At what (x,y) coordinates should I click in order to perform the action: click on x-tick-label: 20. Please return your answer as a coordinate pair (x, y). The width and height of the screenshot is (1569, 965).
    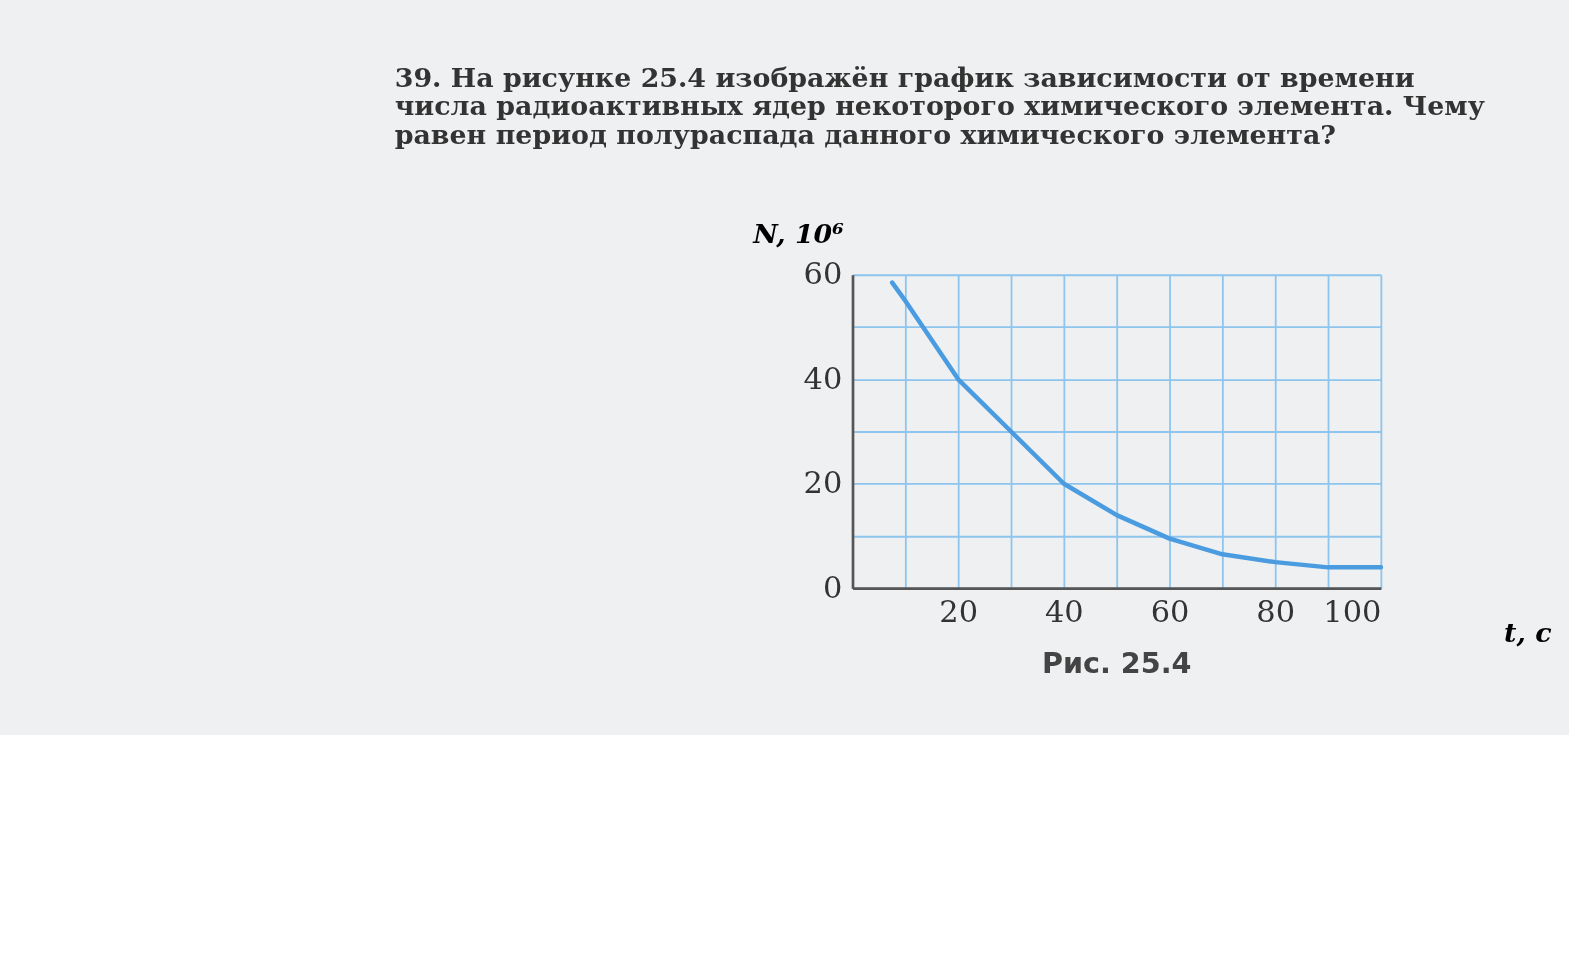
    Looking at the image, I should click on (959, 611).